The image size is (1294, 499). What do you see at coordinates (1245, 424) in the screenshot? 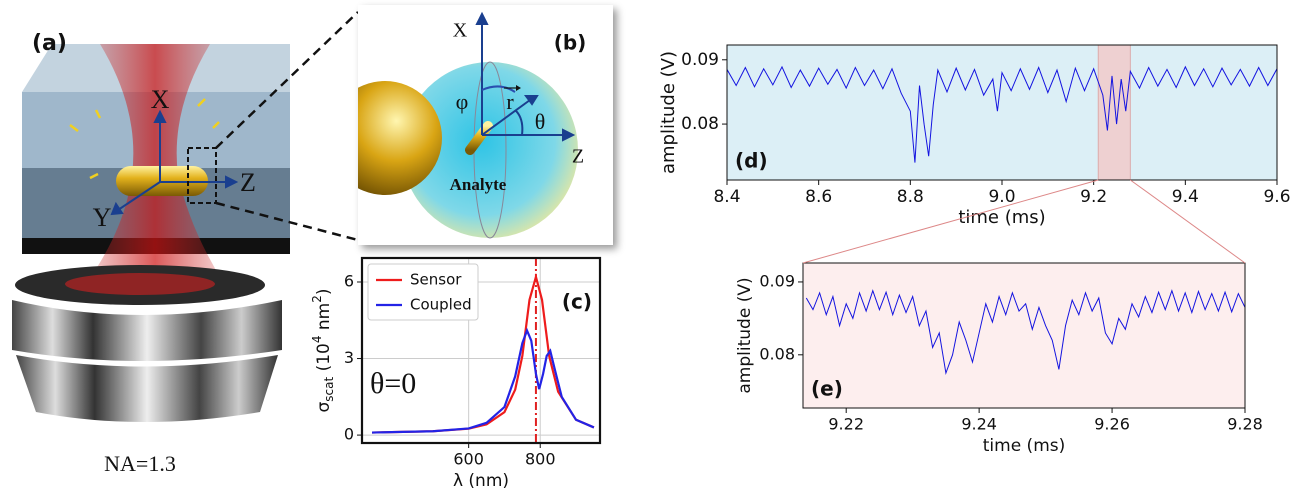
I see `x-tick-label: 9.28` at bounding box center [1245, 424].